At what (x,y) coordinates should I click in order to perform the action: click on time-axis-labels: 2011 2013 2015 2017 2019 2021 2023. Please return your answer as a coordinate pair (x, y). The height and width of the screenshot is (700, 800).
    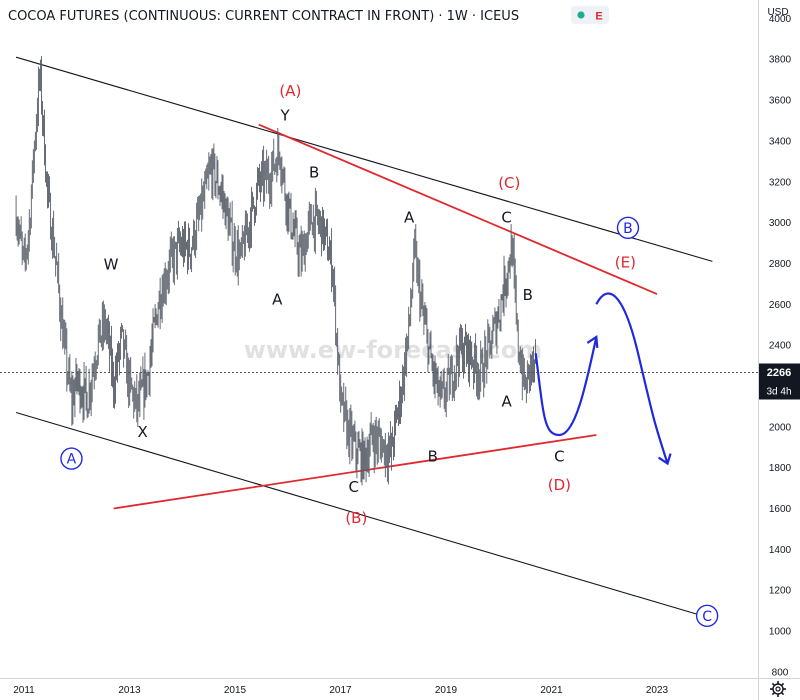
    Looking at the image, I should click on (340, 690).